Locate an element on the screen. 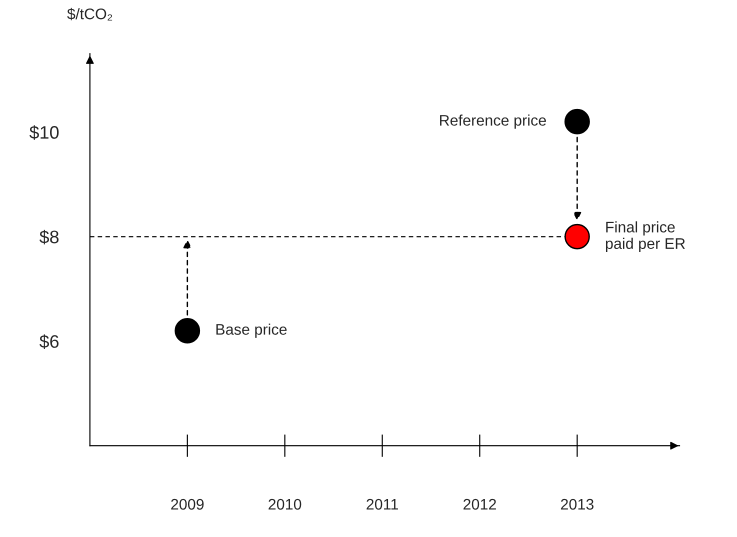 The width and height of the screenshot is (737, 537). x-tick-label: 2009 is located at coordinates (187, 504).